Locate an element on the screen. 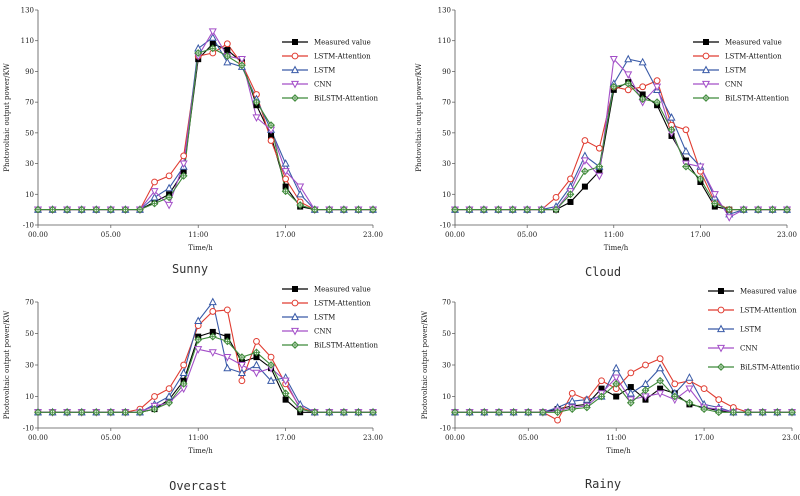  x-tick-label: 17.00 is located at coordinates (286, 235).